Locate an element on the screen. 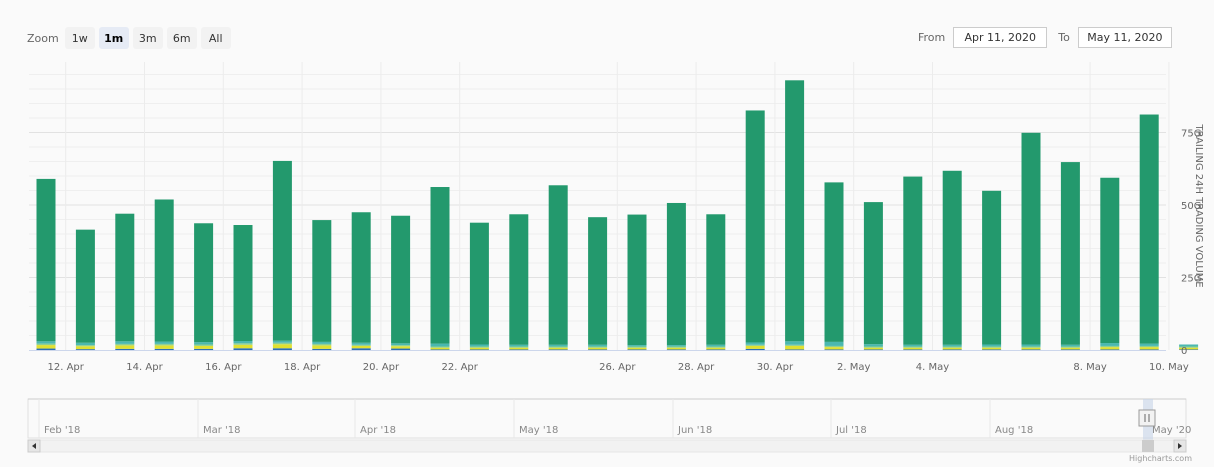 Image resolution: width=1214 pixels, height=467 pixels. zoom-1w-button: 1w is located at coordinates (79, 38).